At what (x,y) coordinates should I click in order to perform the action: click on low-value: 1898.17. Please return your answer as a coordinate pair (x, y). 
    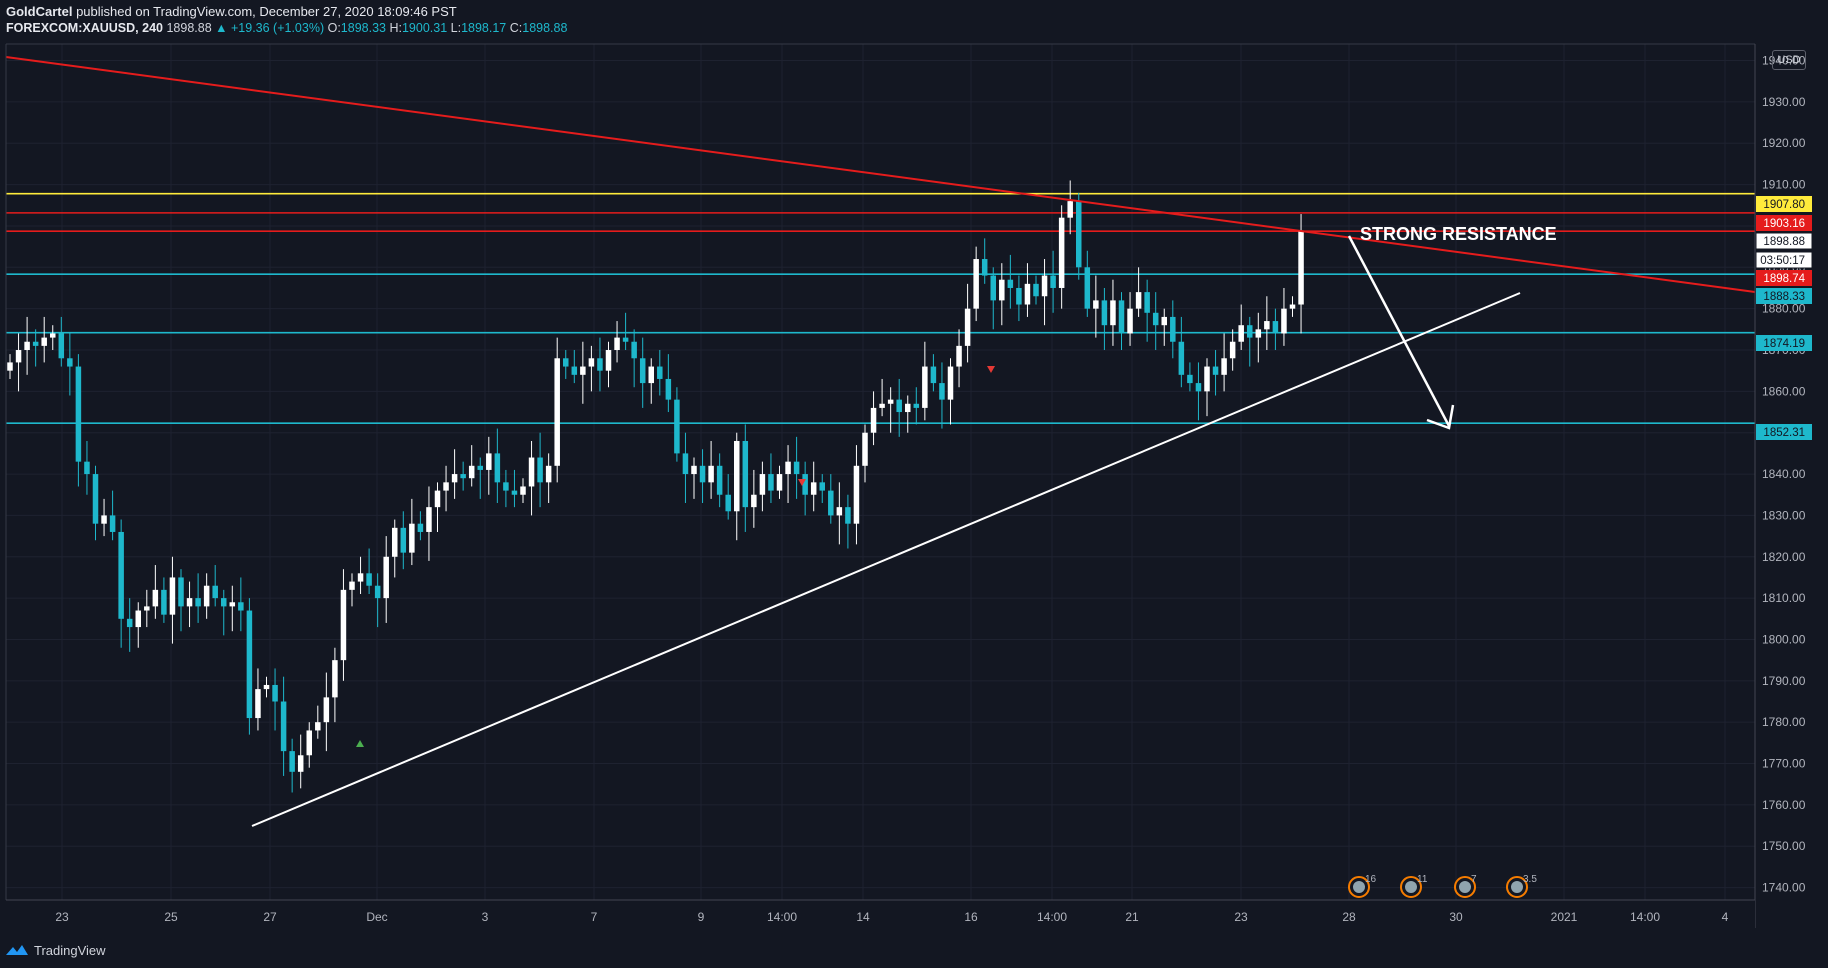
    Looking at the image, I should click on (484, 28).